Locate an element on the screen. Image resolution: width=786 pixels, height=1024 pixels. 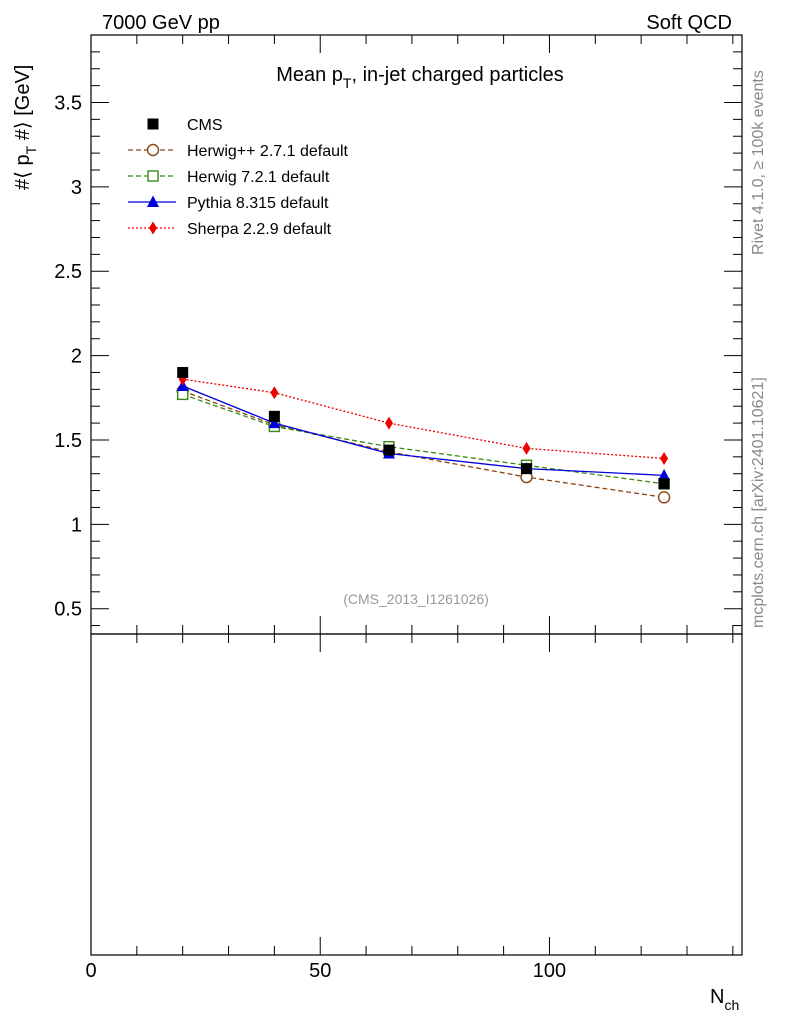
x-tick-labels: 0 50 100 is located at coordinates (325, 971).